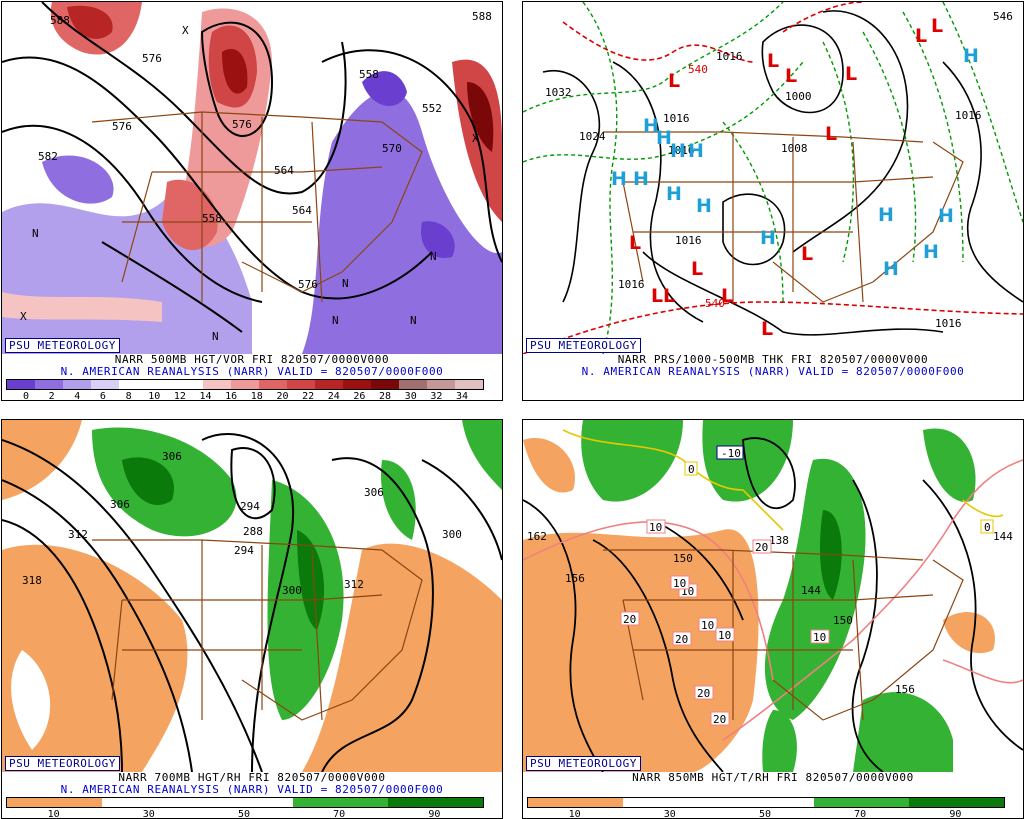 Image resolution: width=1024 pixels, height=819 pixels. Describe the element at coordinates (462, 396) in the screenshot. I see `colorbar-tick-label: 34` at that location.